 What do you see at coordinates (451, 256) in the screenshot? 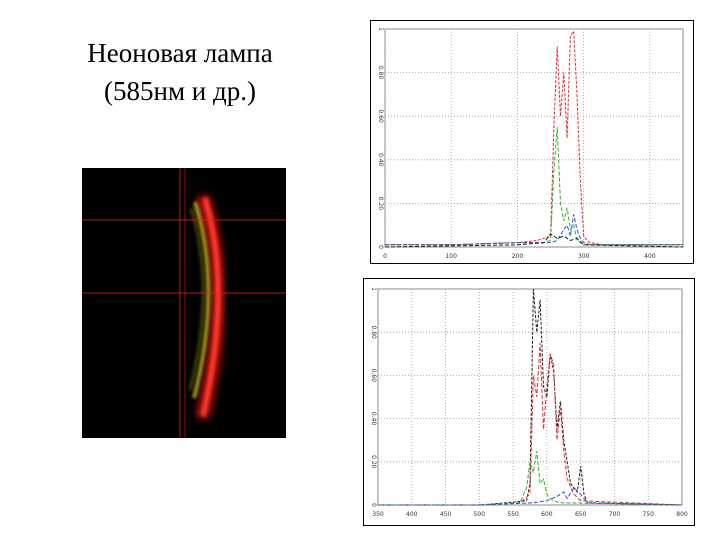
I see `x-tick-label: 100` at bounding box center [451, 256].